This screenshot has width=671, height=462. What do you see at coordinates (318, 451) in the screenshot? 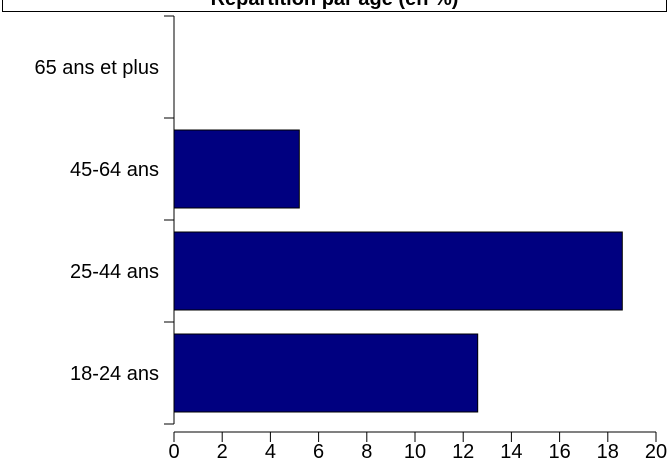
I see `x-tick-label: 6` at bounding box center [318, 451].